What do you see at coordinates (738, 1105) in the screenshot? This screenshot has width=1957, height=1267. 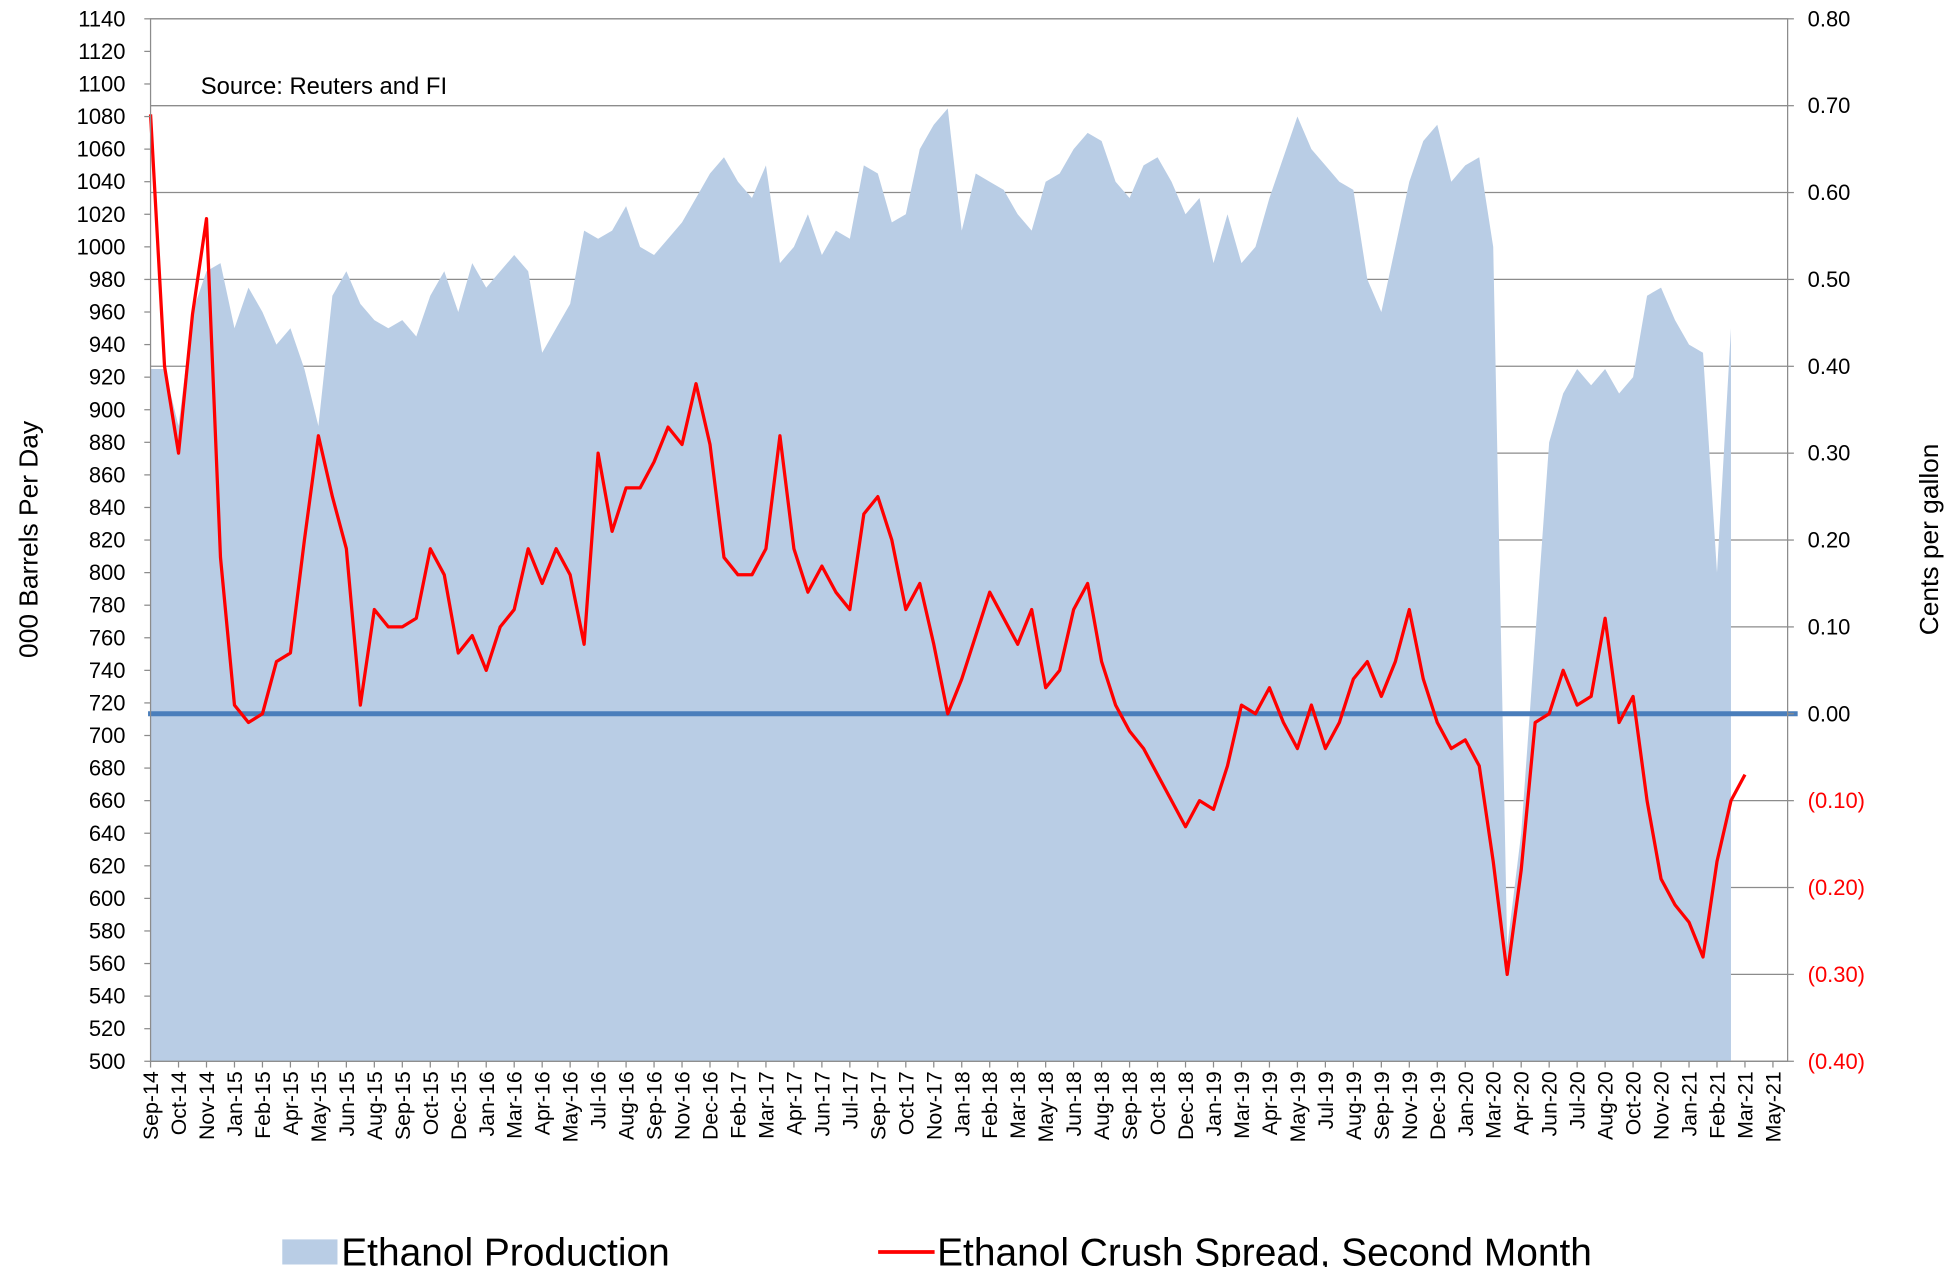 I see `x-tick-label: Feb-17` at bounding box center [738, 1105].